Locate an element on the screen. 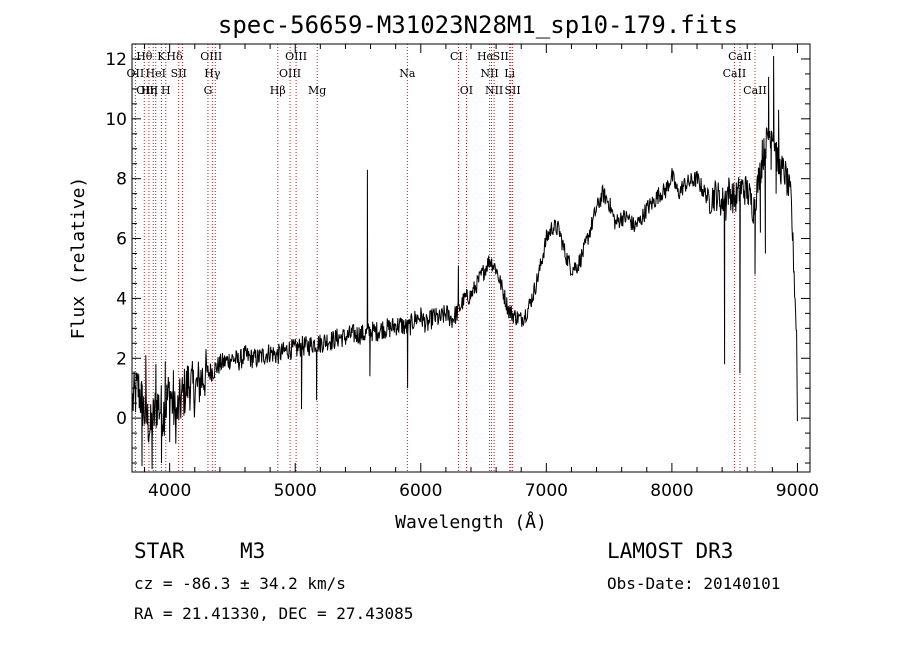 Image resolution: width=900 pixels, height=649 pixels. x-axis-label: Wavelength (Å) is located at coordinates (471, 522).